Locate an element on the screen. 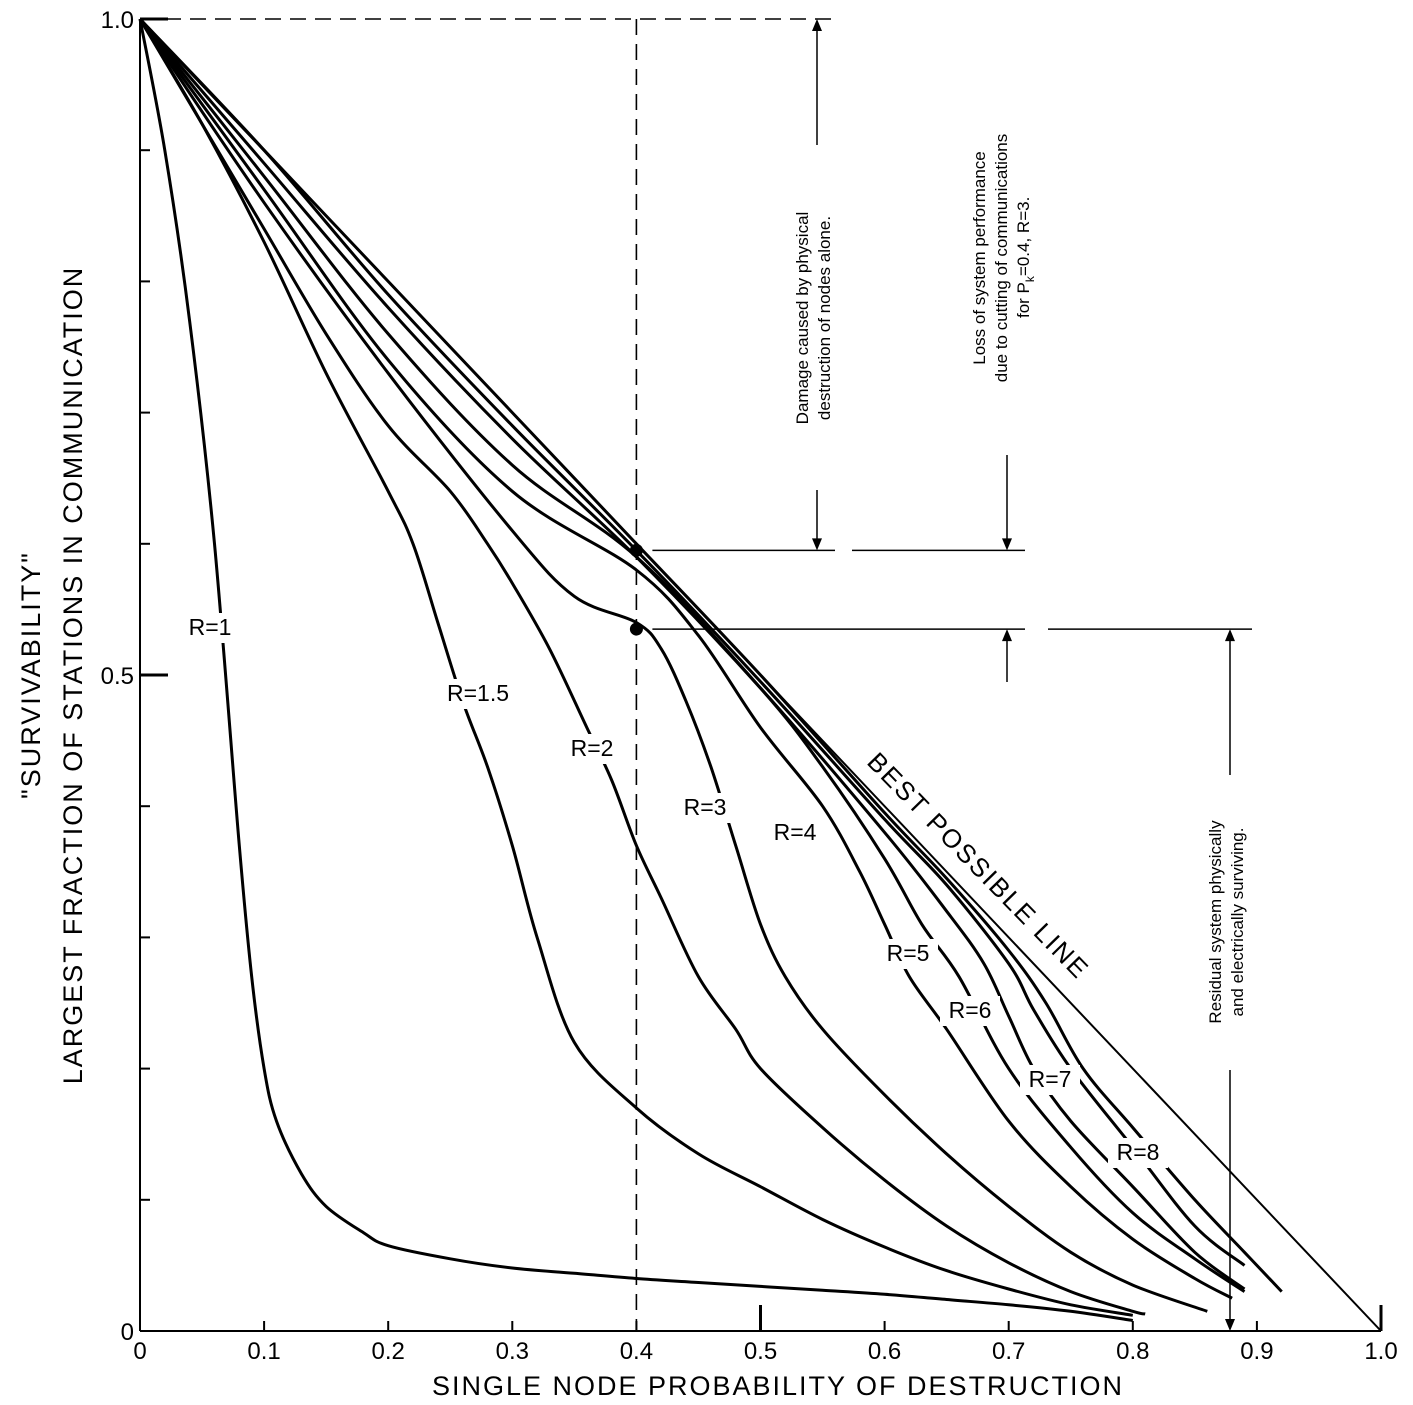 The image size is (1413, 1405). x-axis-title: SINGLE NODE PROBABILITY OF DESTRUCTION is located at coordinates (778, 1386).